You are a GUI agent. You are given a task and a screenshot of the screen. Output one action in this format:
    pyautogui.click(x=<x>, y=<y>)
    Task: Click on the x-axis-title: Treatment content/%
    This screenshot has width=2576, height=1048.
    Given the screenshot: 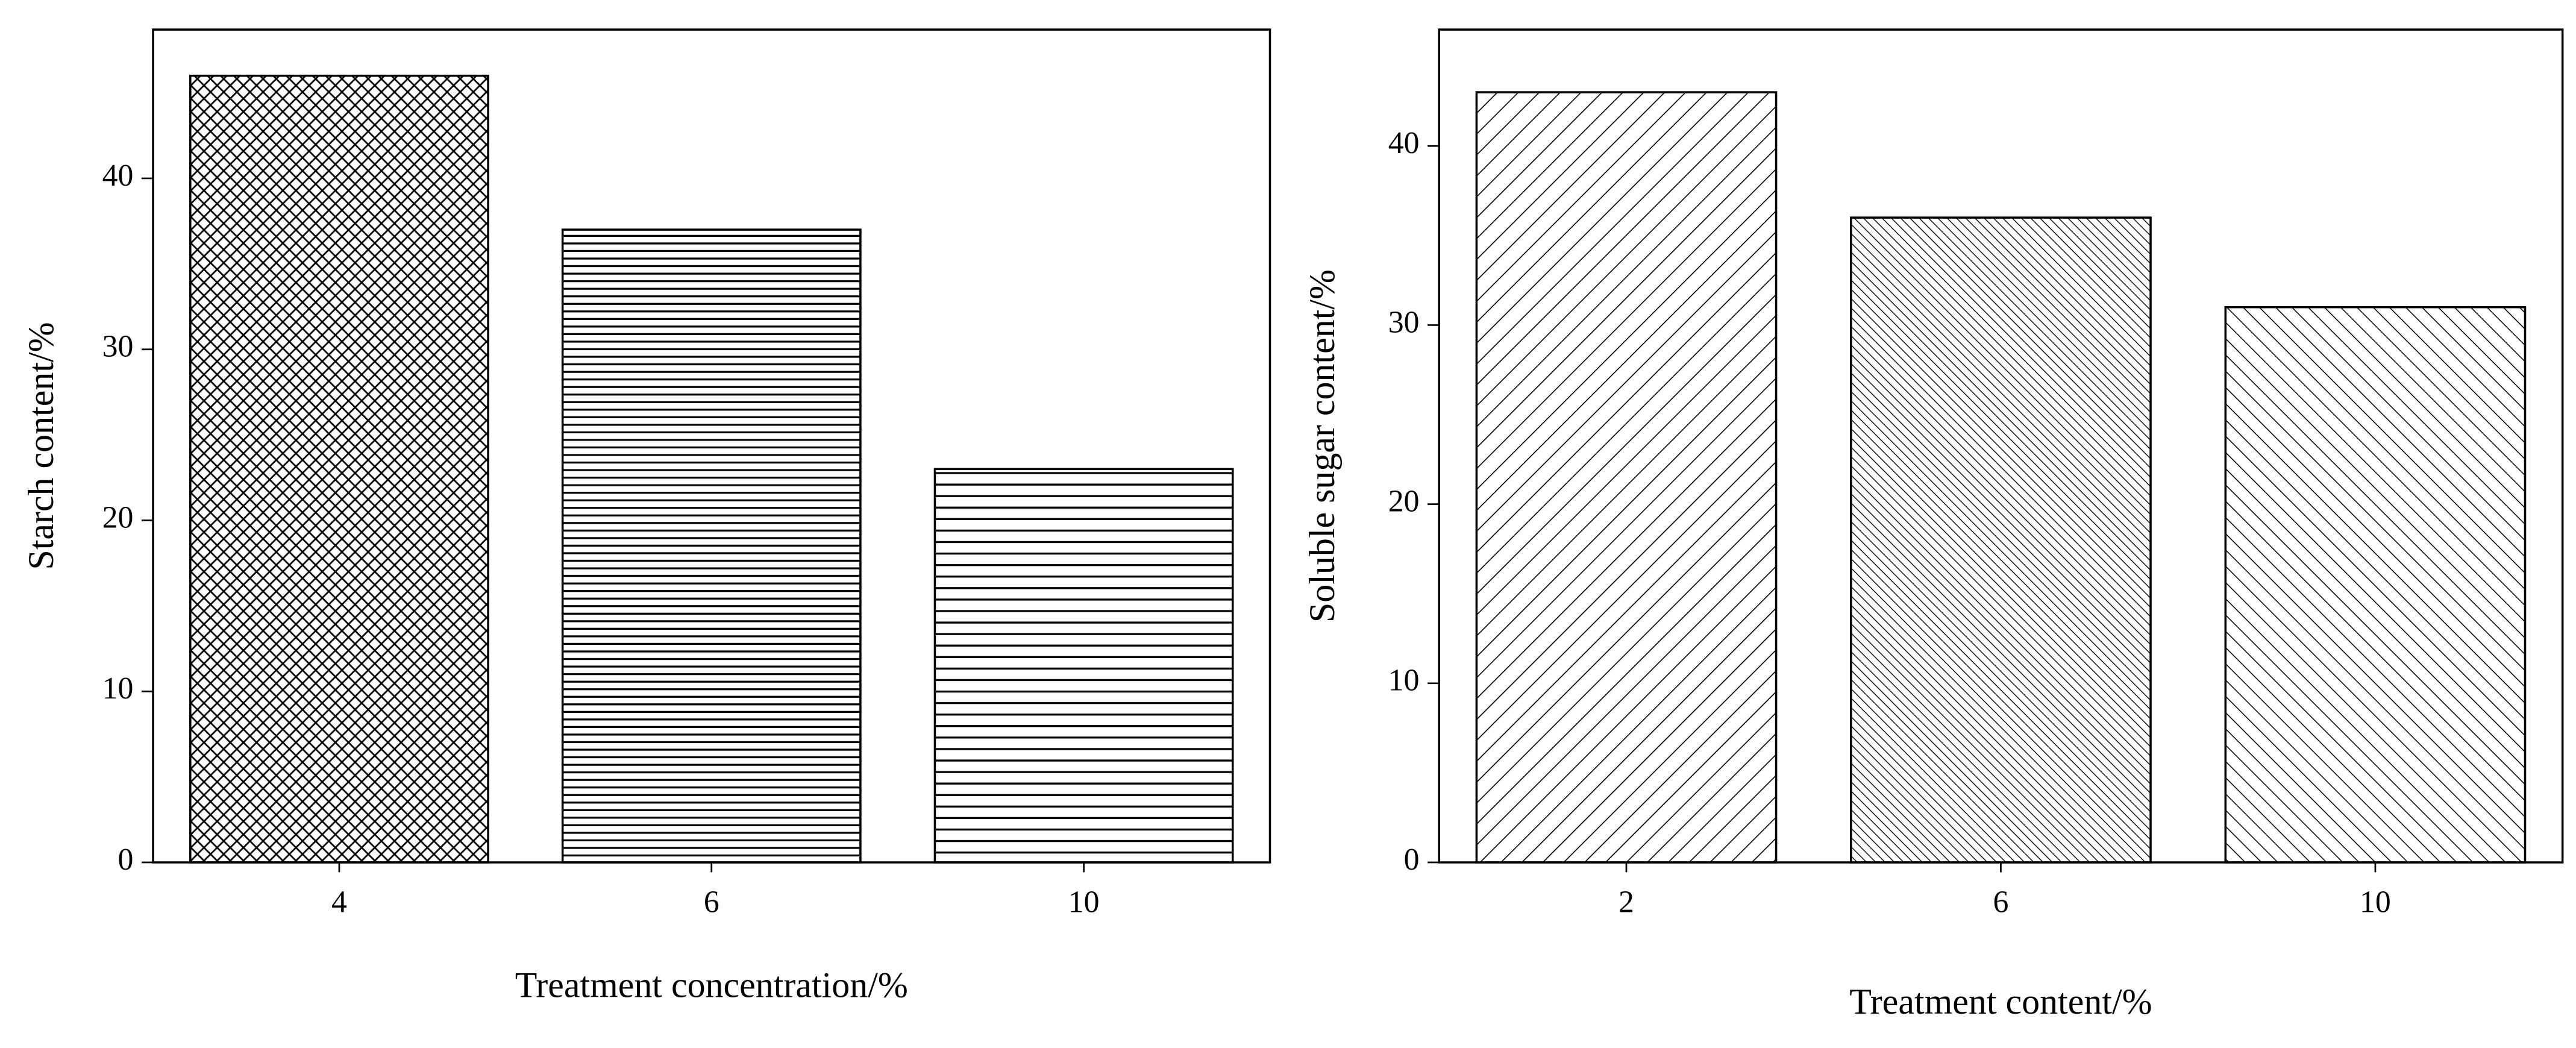 What is the action you would take?
    pyautogui.click(x=2000, y=1001)
    